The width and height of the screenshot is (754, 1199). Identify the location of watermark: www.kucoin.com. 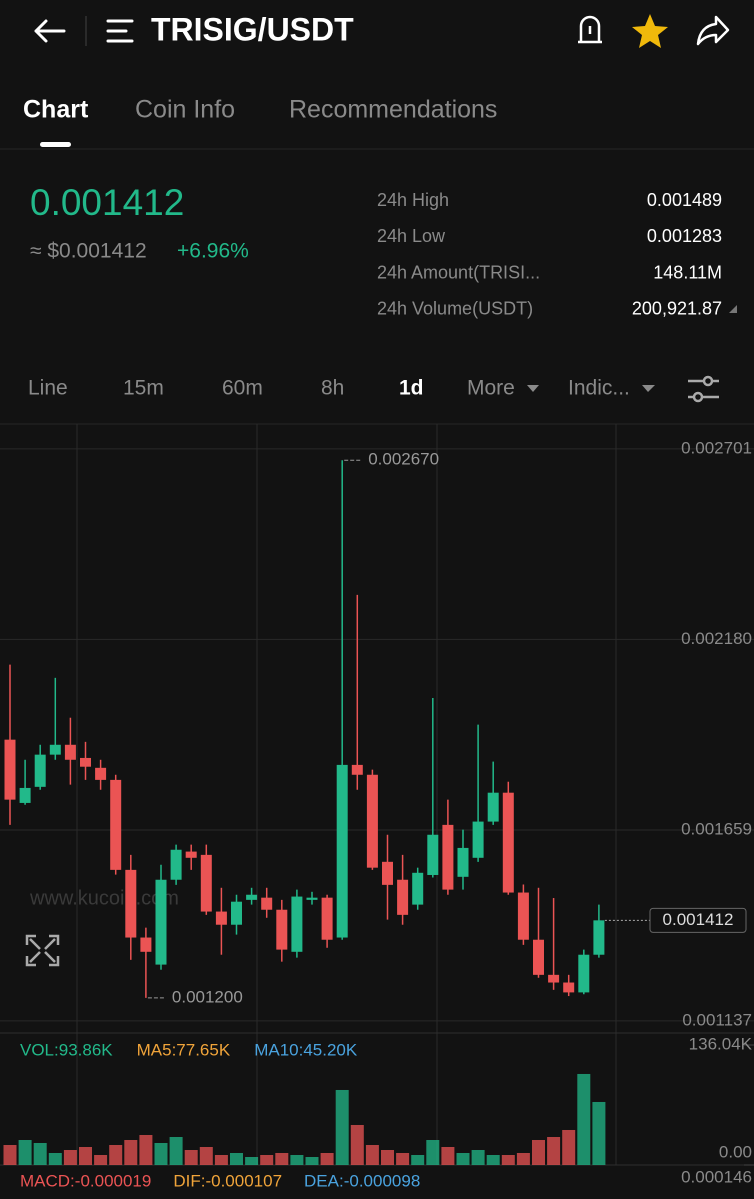
(104, 898).